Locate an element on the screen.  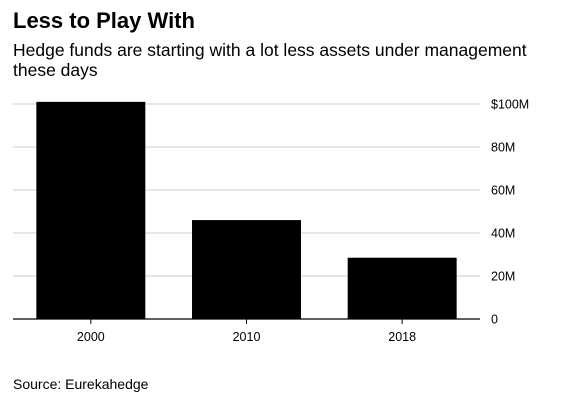
x-tick-label: 2018 is located at coordinates (402, 337).